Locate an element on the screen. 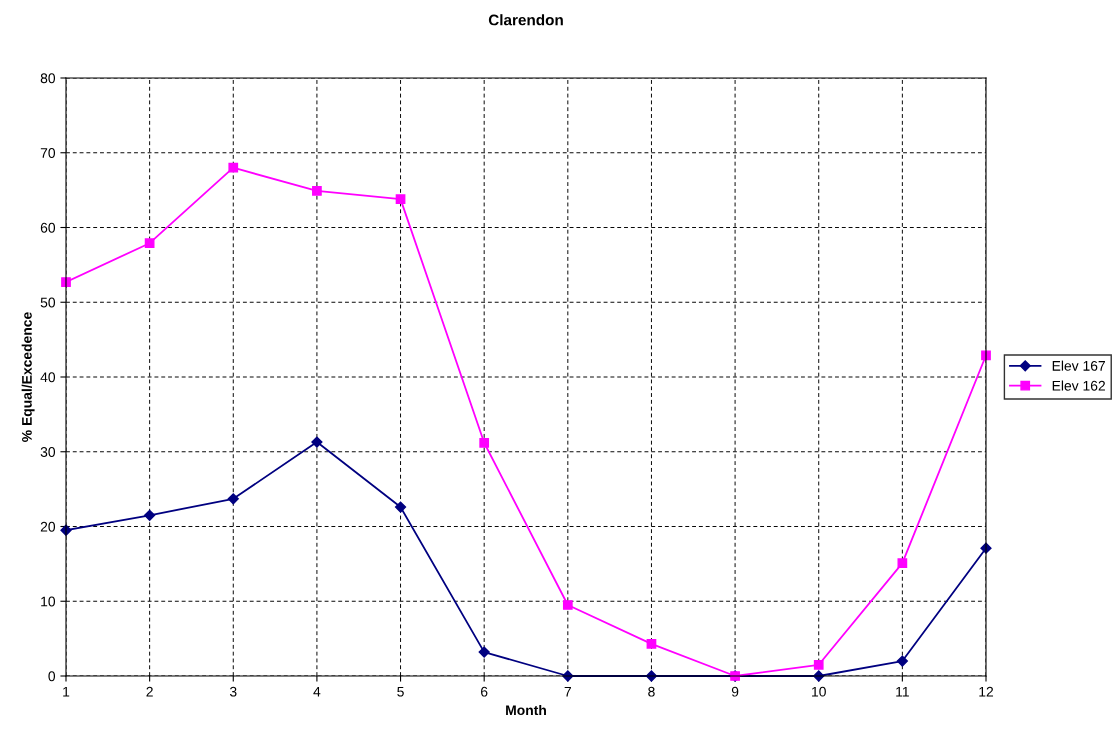 This screenshot has width=1117, height=738. x-tick-label: 1 is located at coordinates (66, 691).